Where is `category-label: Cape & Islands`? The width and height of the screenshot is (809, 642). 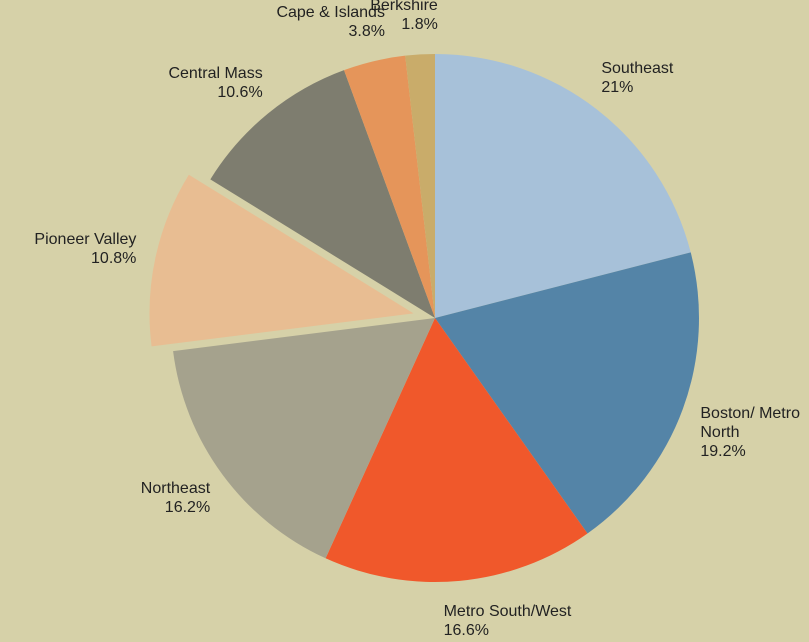 category-label: Cape & Islands is located at coordinates (330, 13).